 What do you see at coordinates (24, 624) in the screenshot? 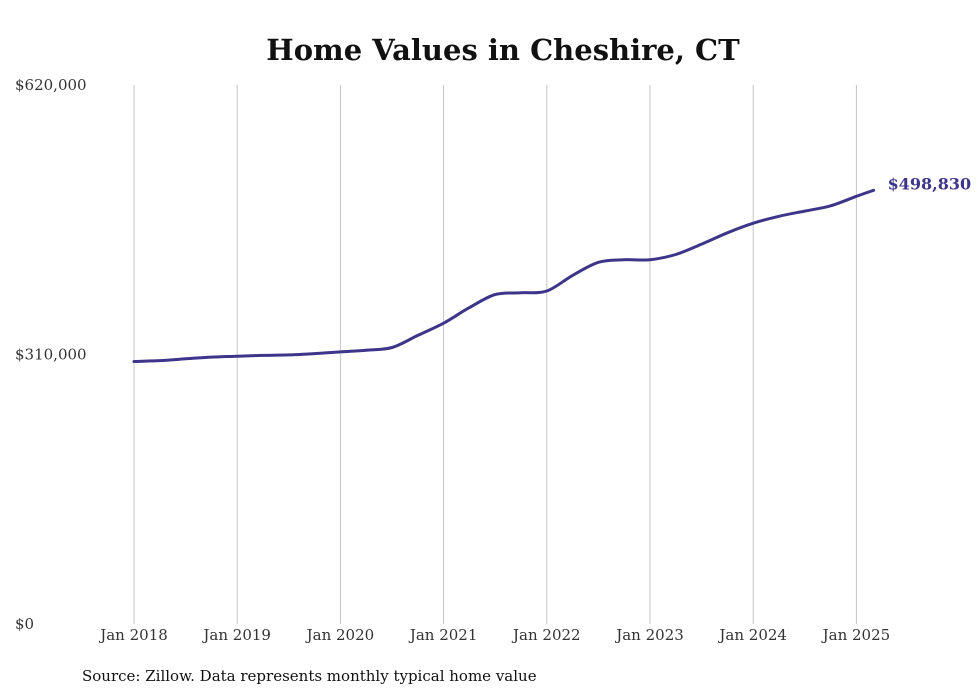
I see `y-tick-label: $0` at bounding box center [24, 624].